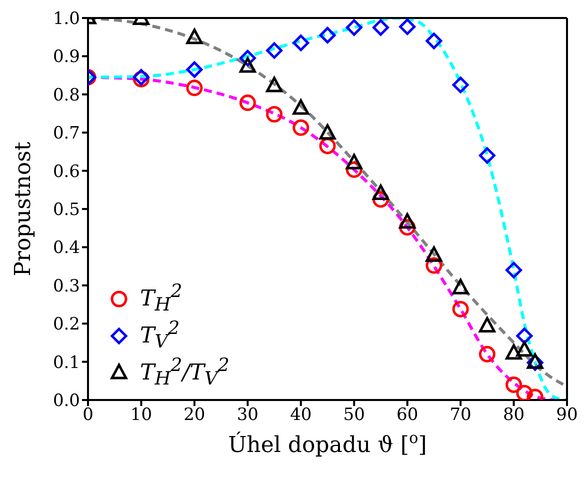 The height and width of the screenshot is (488, 587). I want to click on y-tick-label: 0.4, so click(66, 248).